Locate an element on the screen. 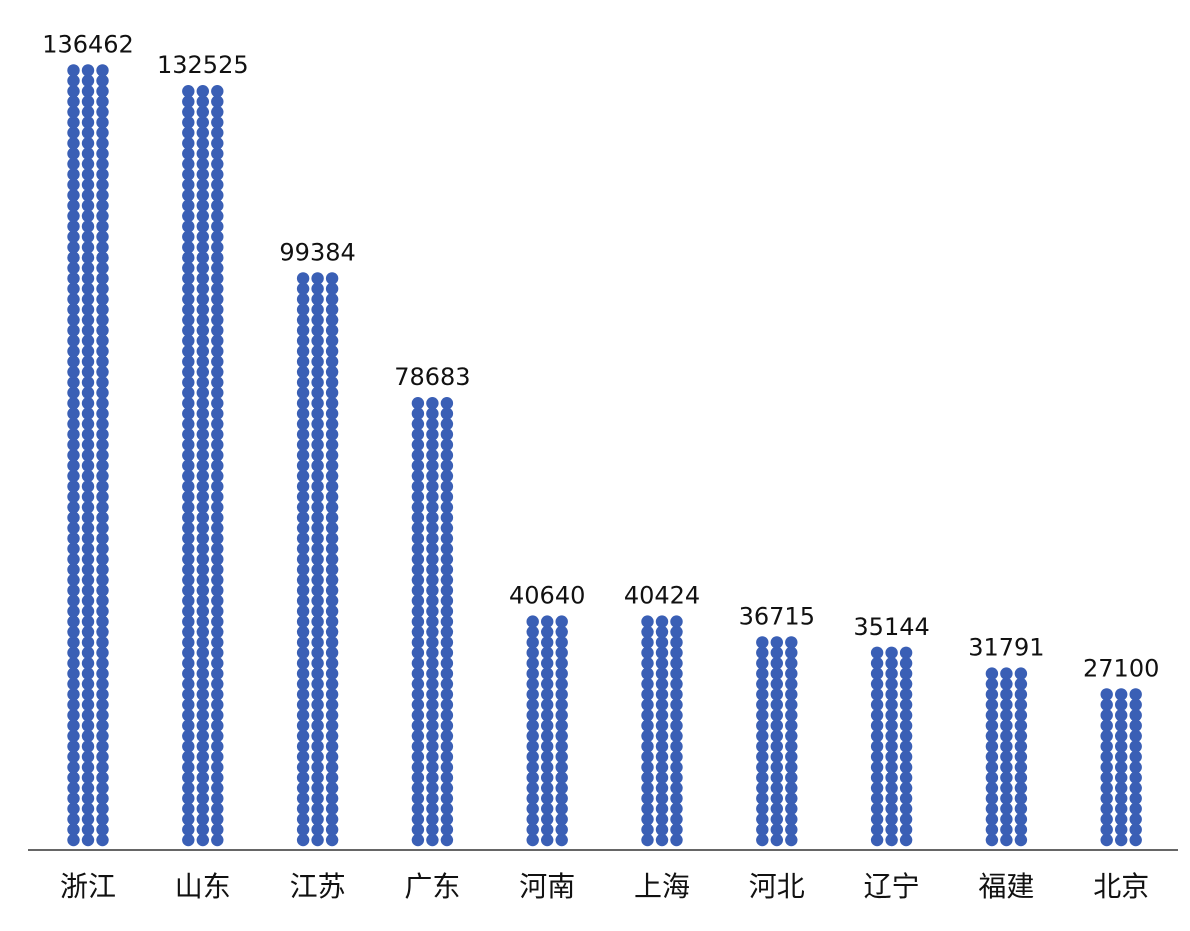 The image size is (1190, 931). bar-1: 136462 浙江 is located at coordinates (88, 466).